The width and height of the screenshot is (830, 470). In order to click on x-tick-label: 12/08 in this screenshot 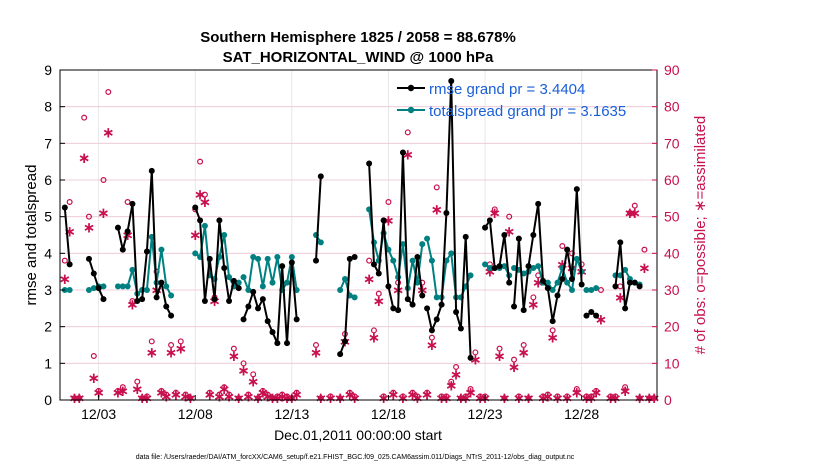, I will do `click(195, 414)`.